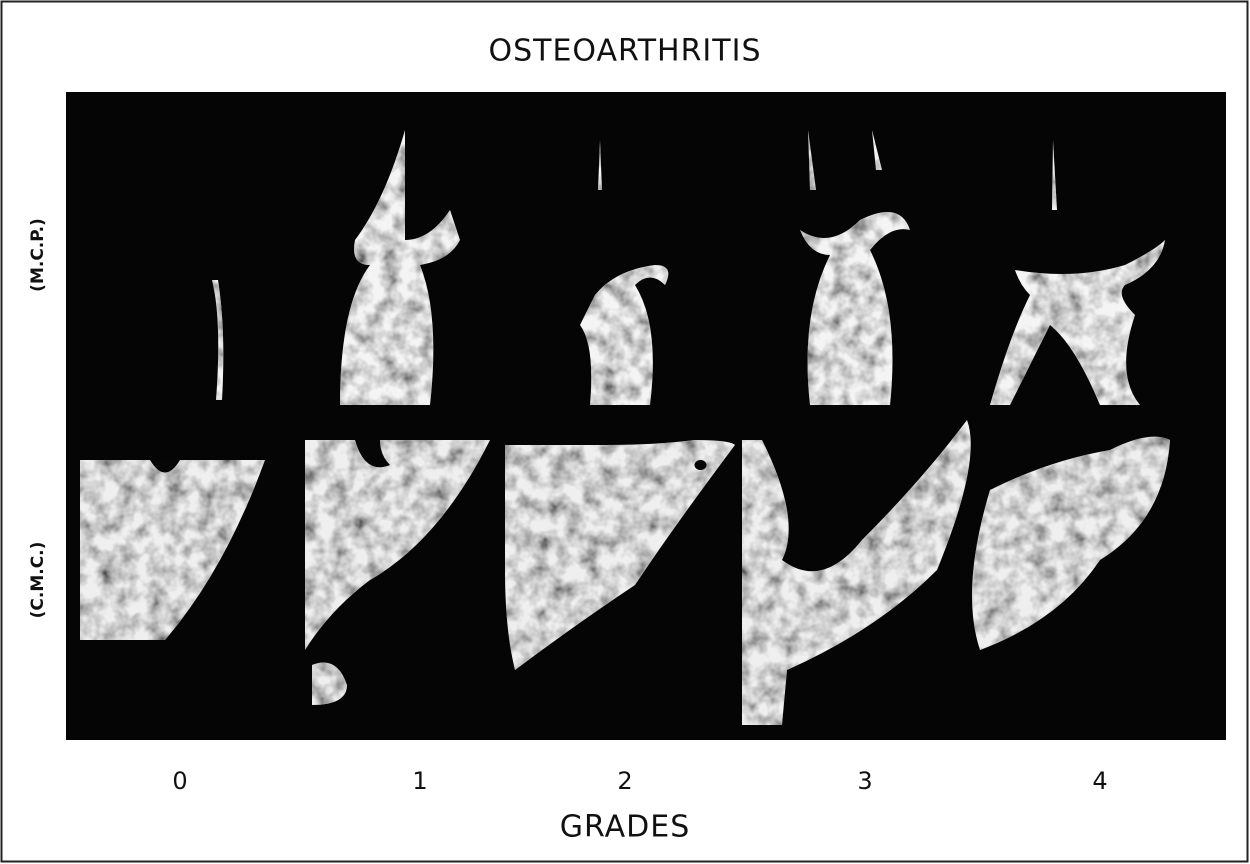 This screenshot has height=864, width=1250. Describe the element at coordinates (639, 781) in the screenshot. I see `grade-labels: 0 1 2 3 4` at that location.